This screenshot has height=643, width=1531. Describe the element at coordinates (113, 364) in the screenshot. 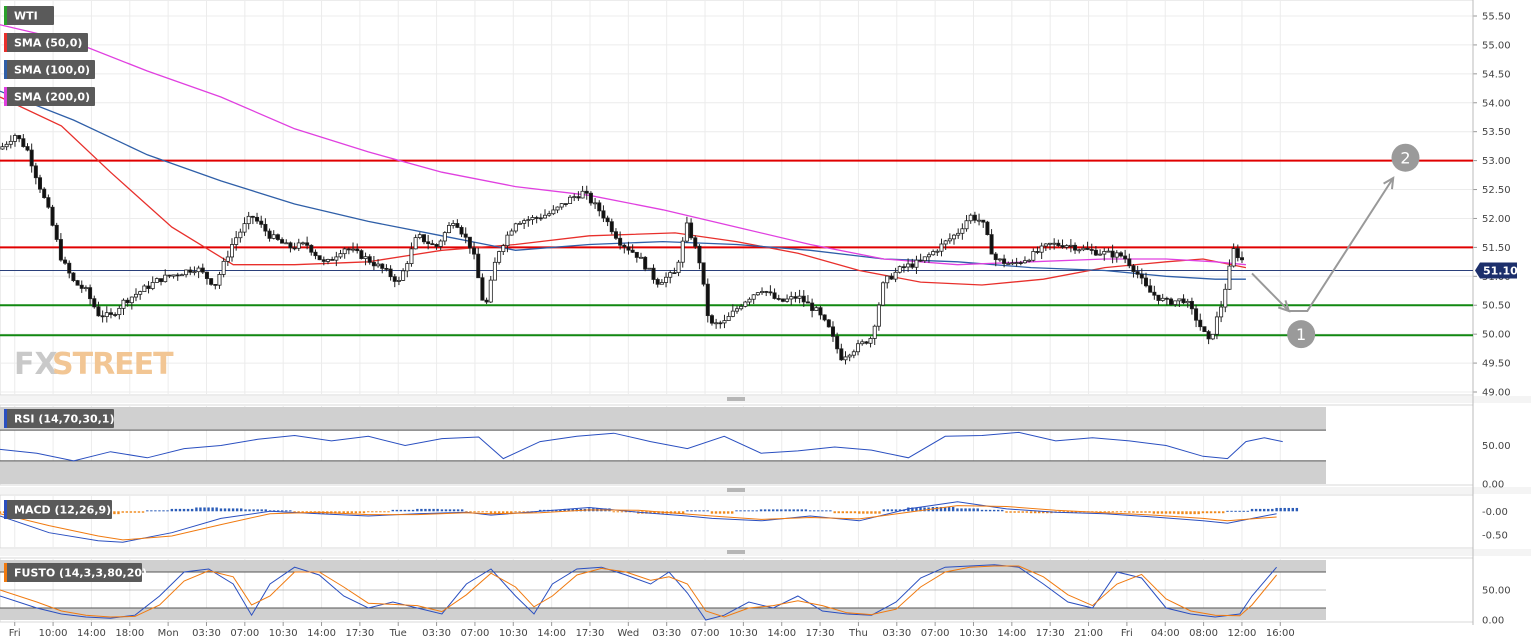

I see `fxstreet-logo-street: STREET` at that location.